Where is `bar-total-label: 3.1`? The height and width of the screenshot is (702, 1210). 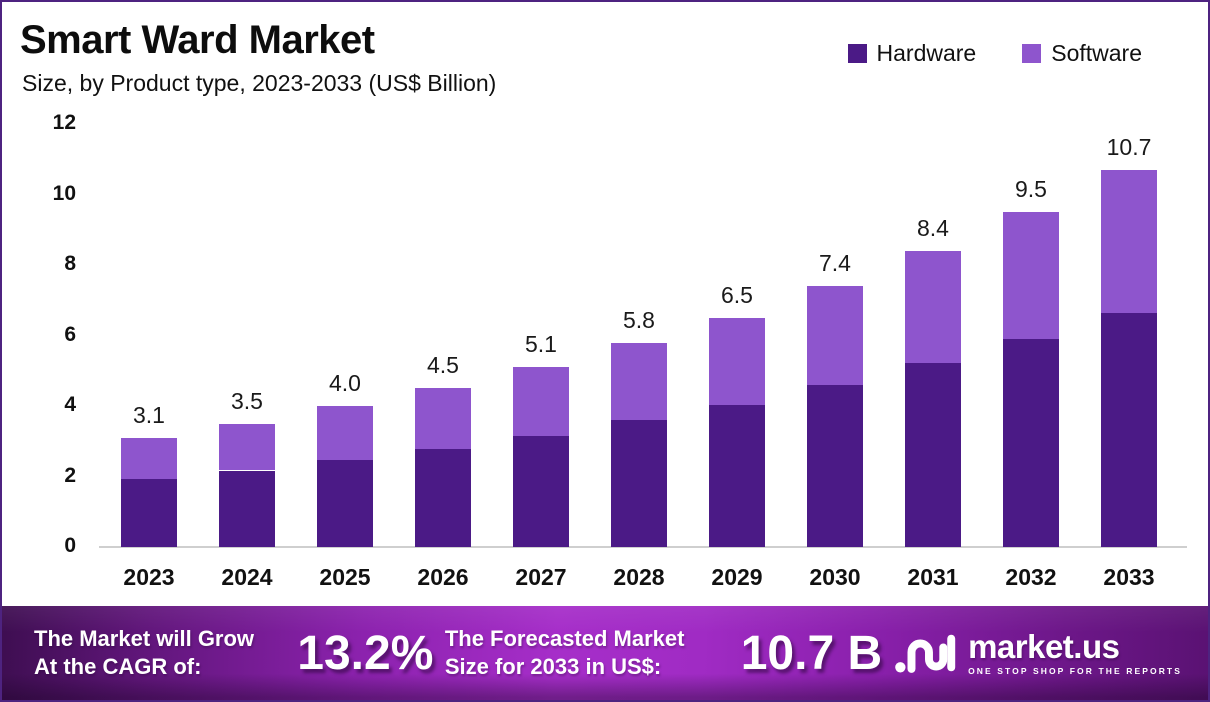 bar-total-label: 3.1 is located at coordinates (149, 414).